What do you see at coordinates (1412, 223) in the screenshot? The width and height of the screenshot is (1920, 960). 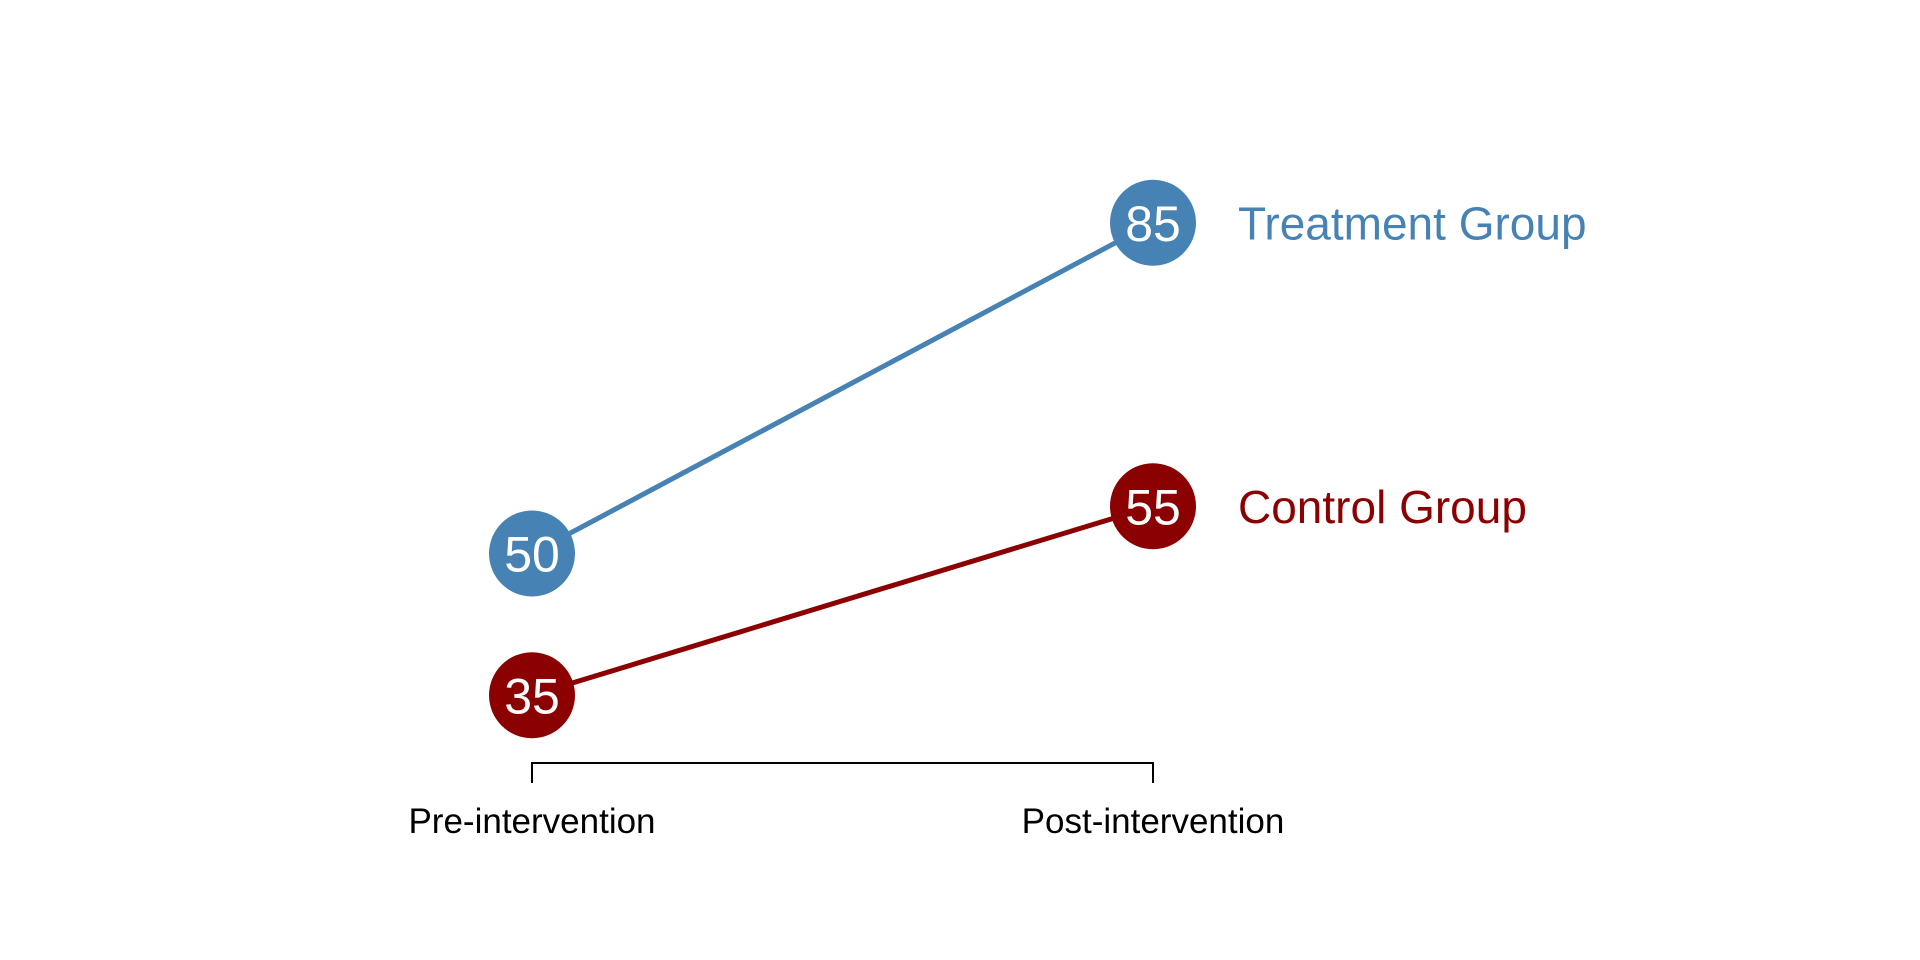 I see `series-name-label: Treatment Group` at bounding box center [1412, 223].